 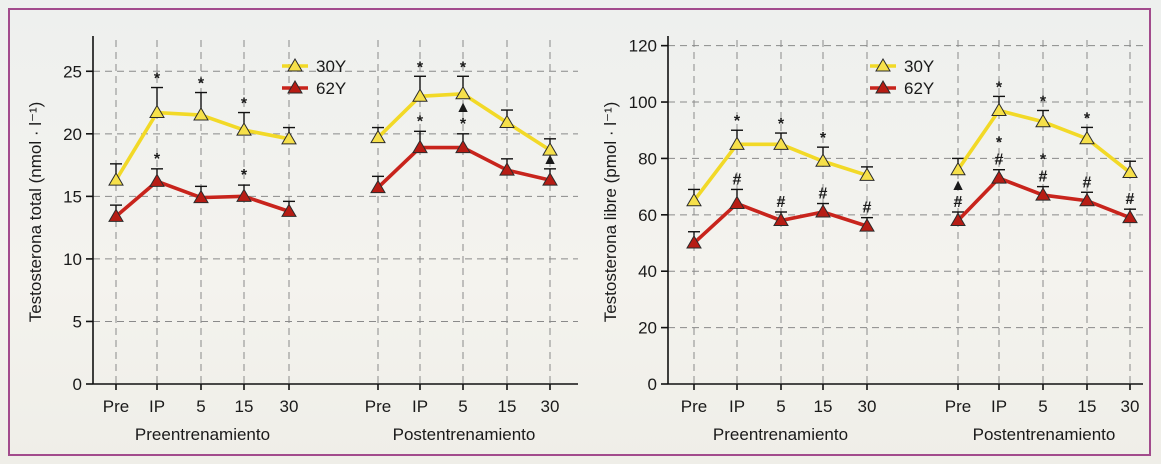 I want to click on series-30Y, so click(x=333, y=130).